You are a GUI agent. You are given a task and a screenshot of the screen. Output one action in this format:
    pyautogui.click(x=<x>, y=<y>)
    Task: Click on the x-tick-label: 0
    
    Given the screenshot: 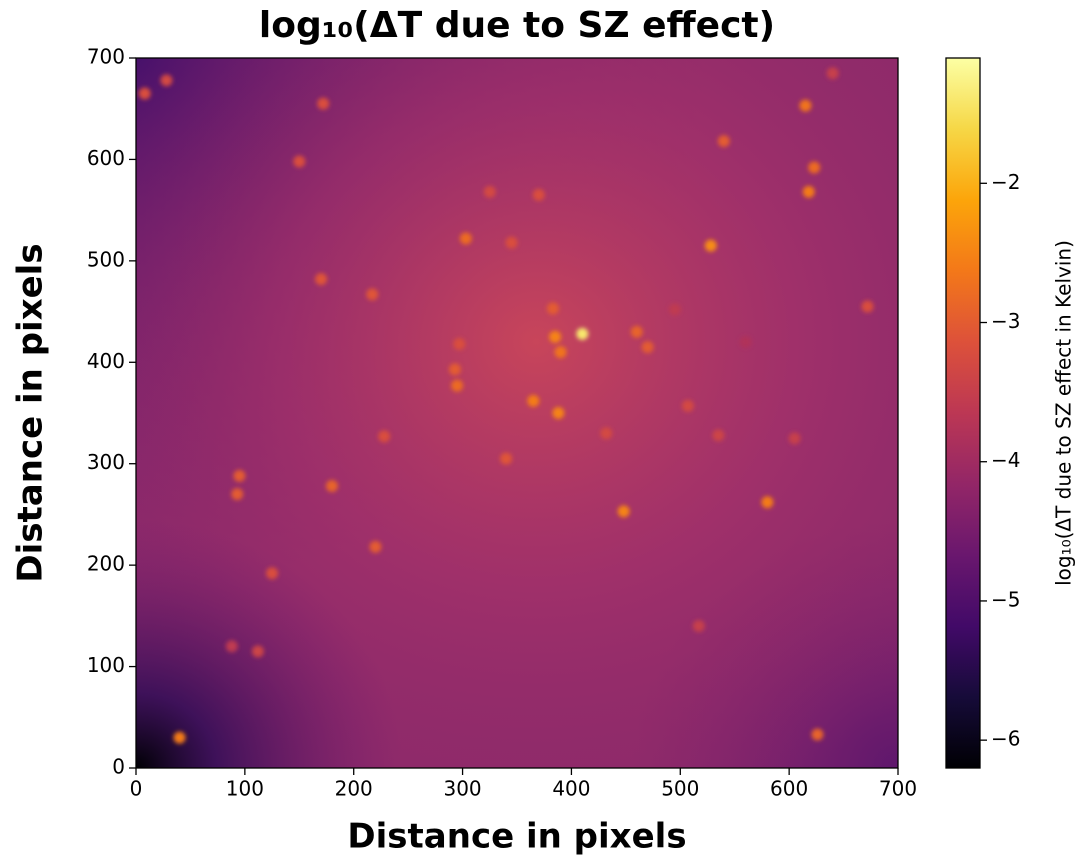 What is the action you would take?
    pyautogui.click(x=136, y=789)
    